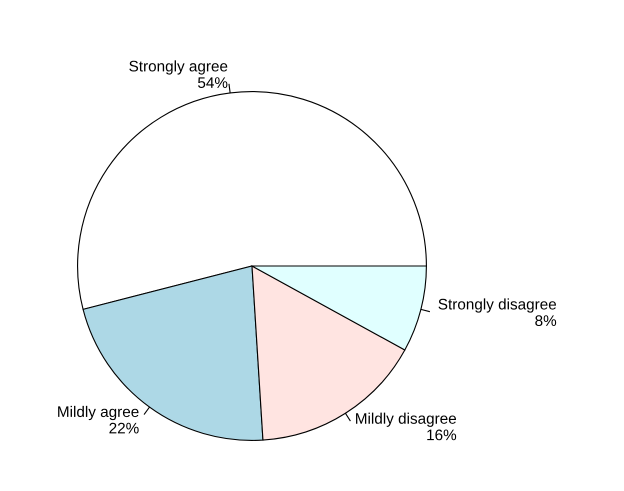 This screenshot has width=624, height=491. Describe the element at coordinates (178, 67) in the screenshot. I see `slice-label: Strongly agree` at that location.